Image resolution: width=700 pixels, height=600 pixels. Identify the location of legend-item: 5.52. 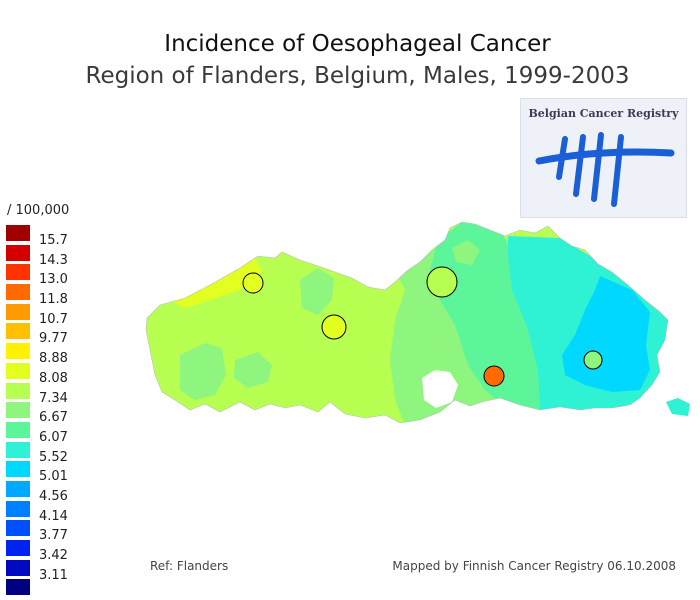
(60, 452).